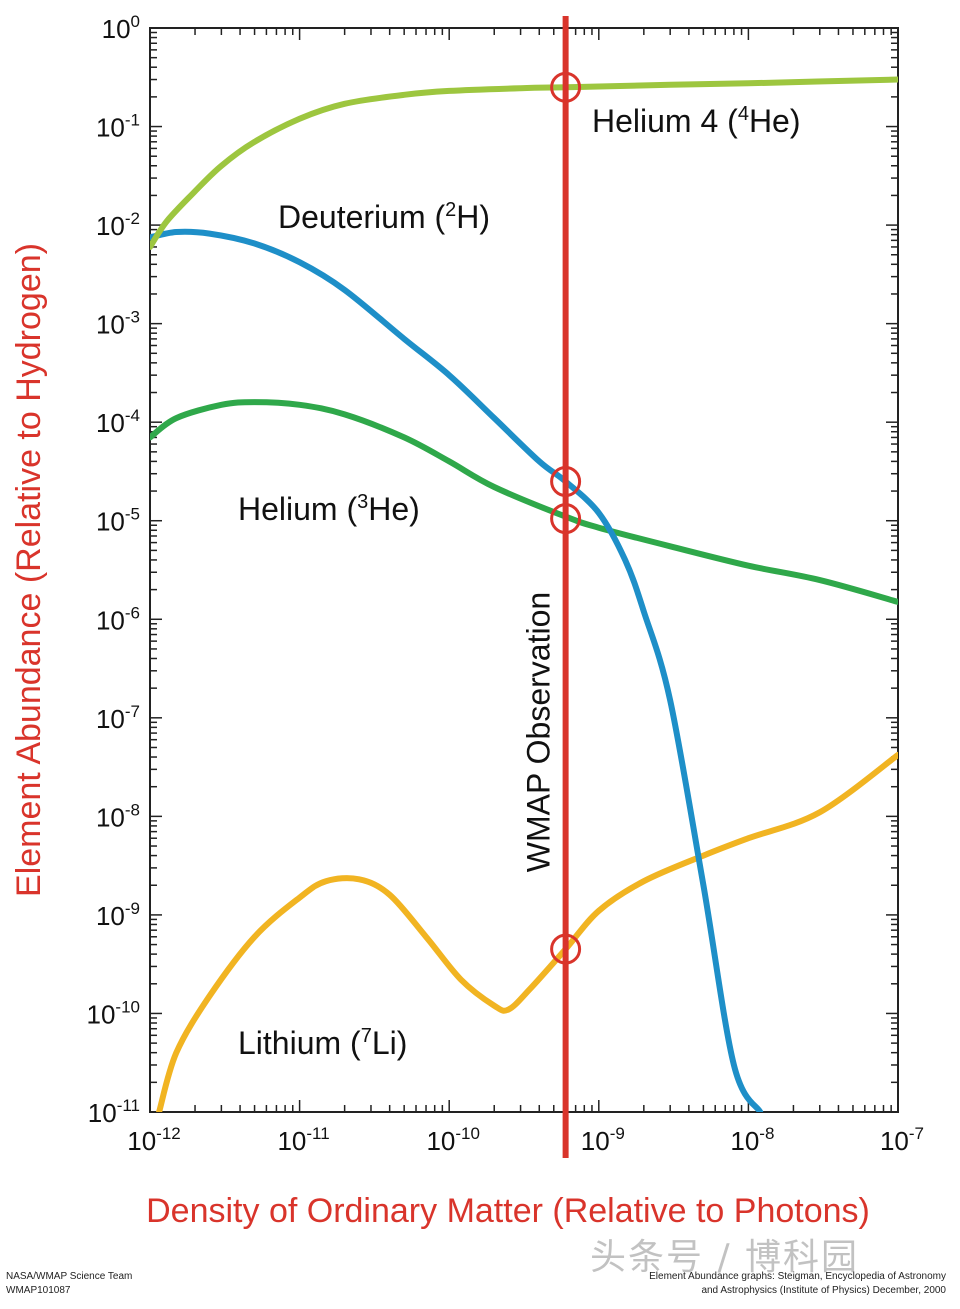  Describe the element at coordinates (322, 1043) in the screenshot. I see `lithium-label: Lithium (7Li)` at that location.